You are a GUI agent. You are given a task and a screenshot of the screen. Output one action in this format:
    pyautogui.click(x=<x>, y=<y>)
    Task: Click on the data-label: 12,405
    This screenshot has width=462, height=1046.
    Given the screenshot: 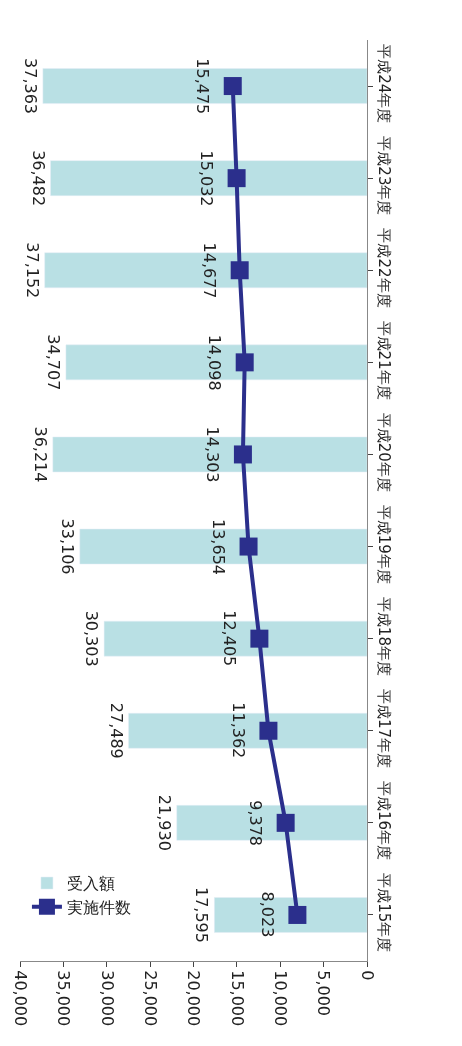 What is the action you would take?
    pyautogui.click(x=230, y=638)
    